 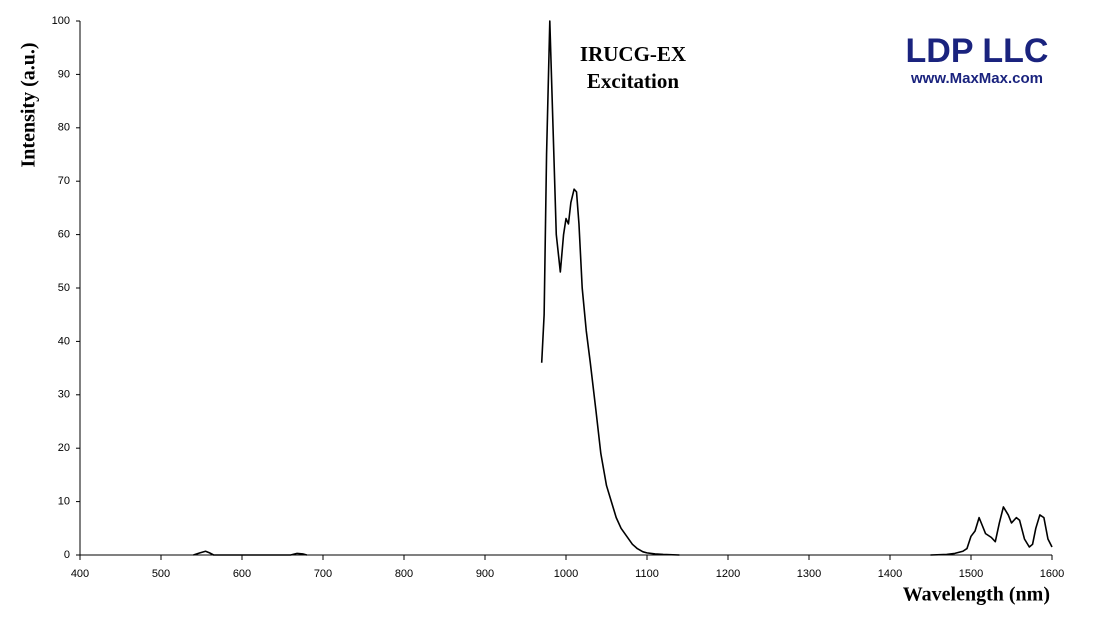 What do you see at coordinates (890, 574) in the screenshot?
I see `x-tick-label: 1400` at bounding box center [890, 574].